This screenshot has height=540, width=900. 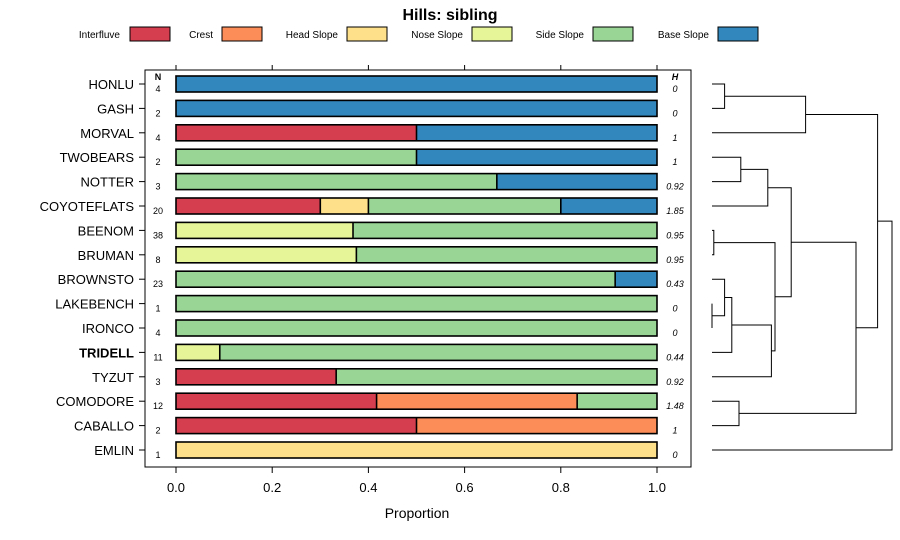 I want to click on legend-label: Crest, so click(x=201, y=35).